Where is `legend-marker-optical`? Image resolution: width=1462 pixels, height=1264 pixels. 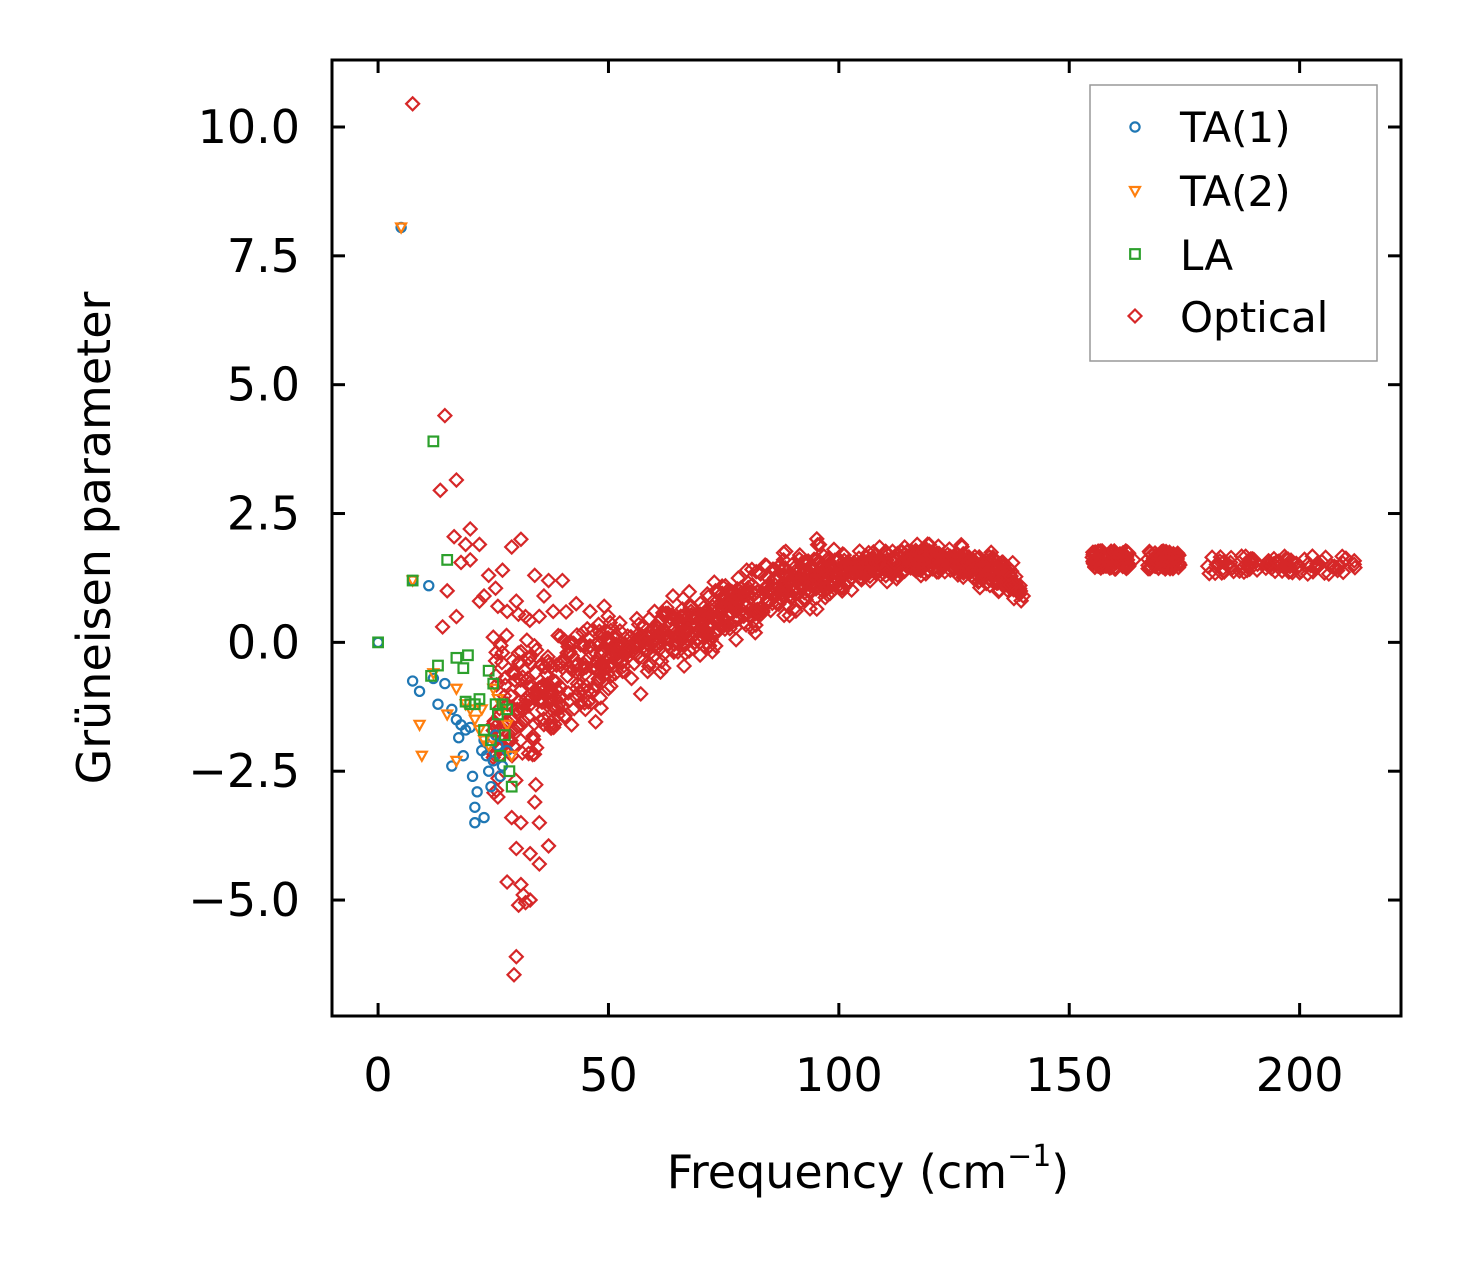
legend-marker-optical is located at coordinates (1135, 316).